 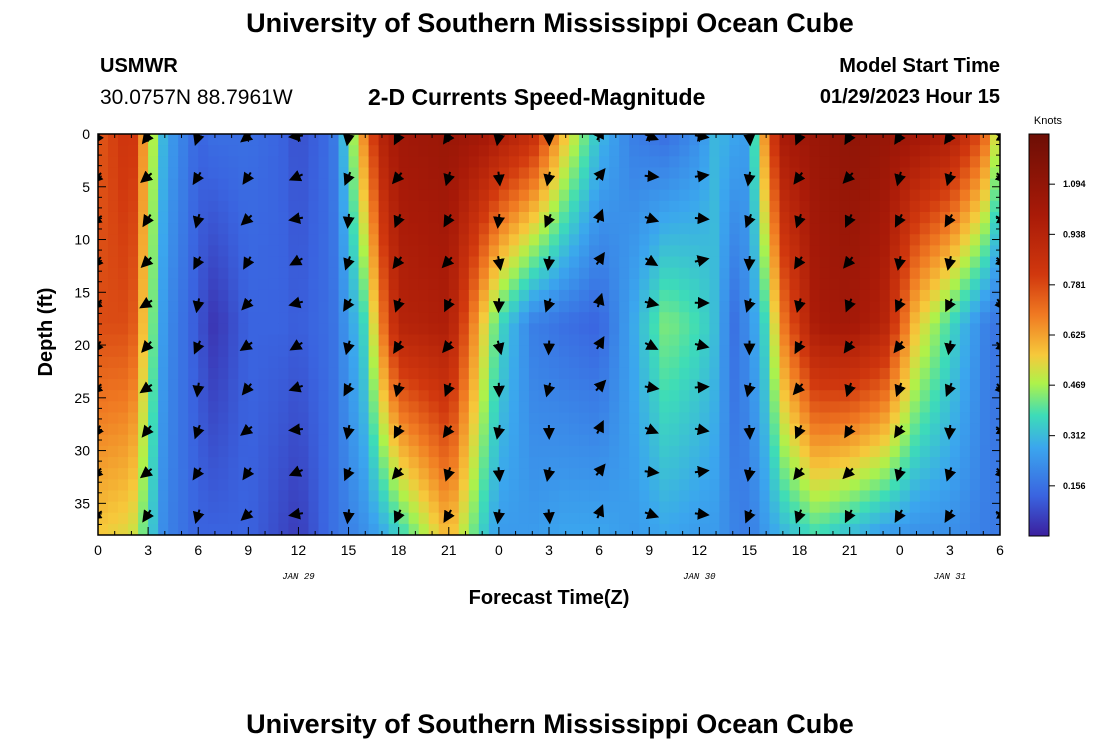 I want to click on x-tick-label: 12, so click(x=299, y=550).